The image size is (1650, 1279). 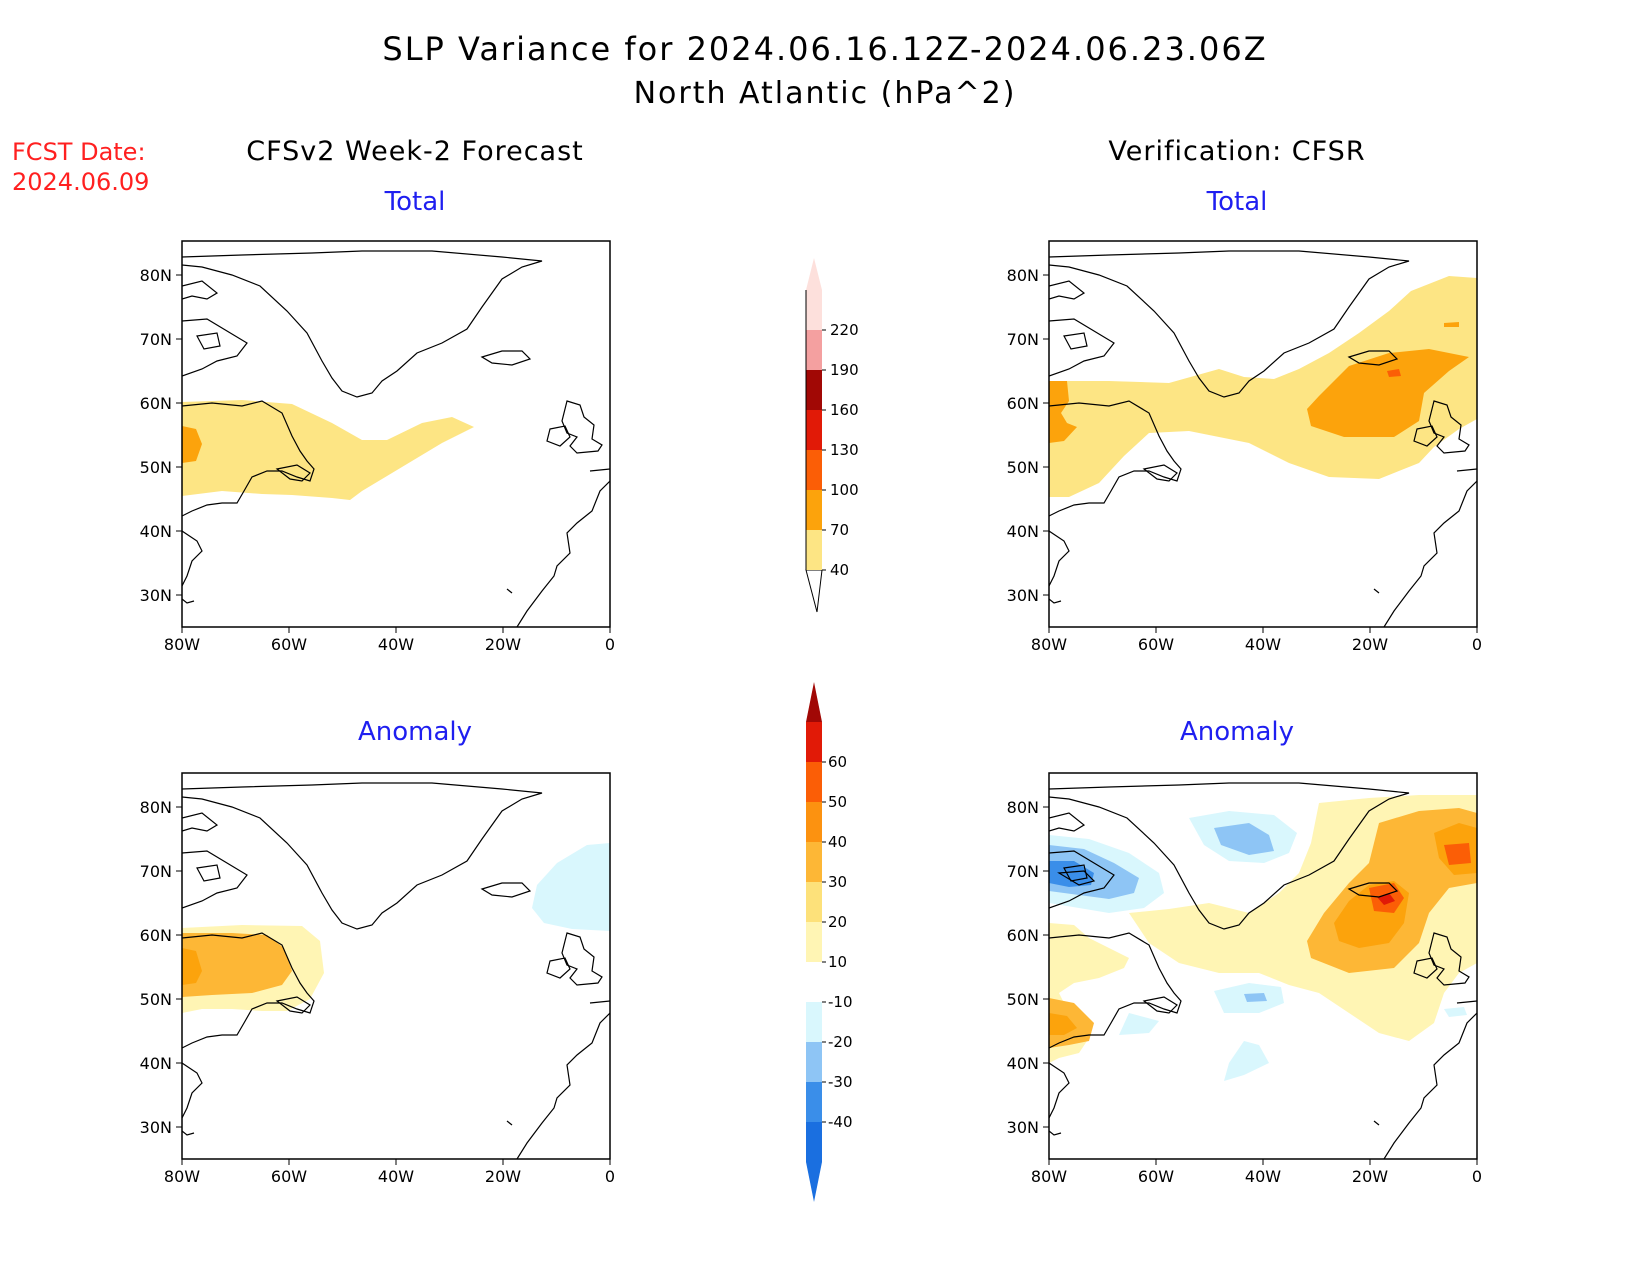 What do you see at coordinates (844, 330) in the screenshot?
I see `colorbar-total-label: 220` at bounding box center [844, 330].